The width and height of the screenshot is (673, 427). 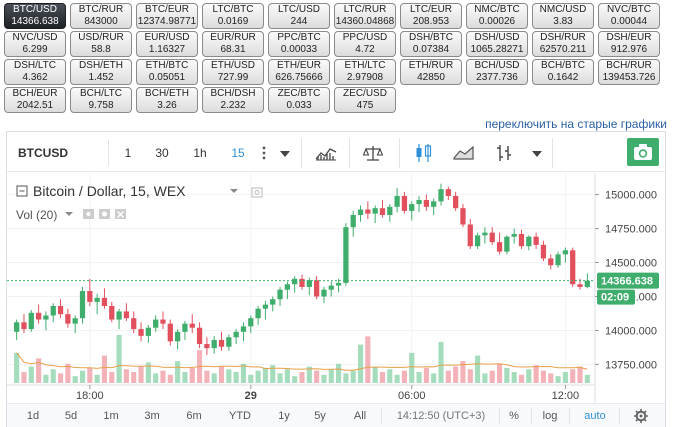 I want to click on pair-button-dsh-usd: DSH/USD 1065.28271, so click(x=497, y=44).